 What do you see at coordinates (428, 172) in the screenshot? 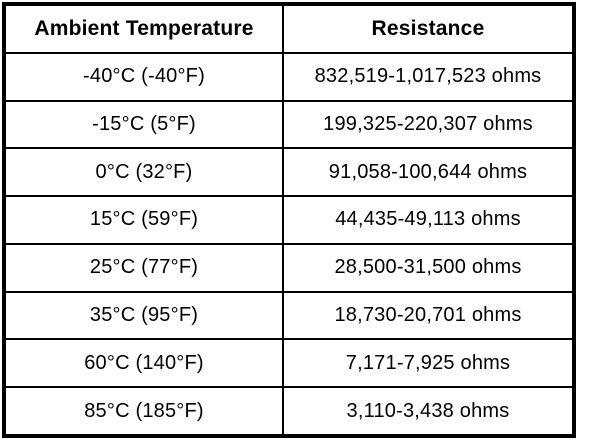
I see `resistance-cell: 91,058-100,644 ohms` at bounding box center [428, 172].